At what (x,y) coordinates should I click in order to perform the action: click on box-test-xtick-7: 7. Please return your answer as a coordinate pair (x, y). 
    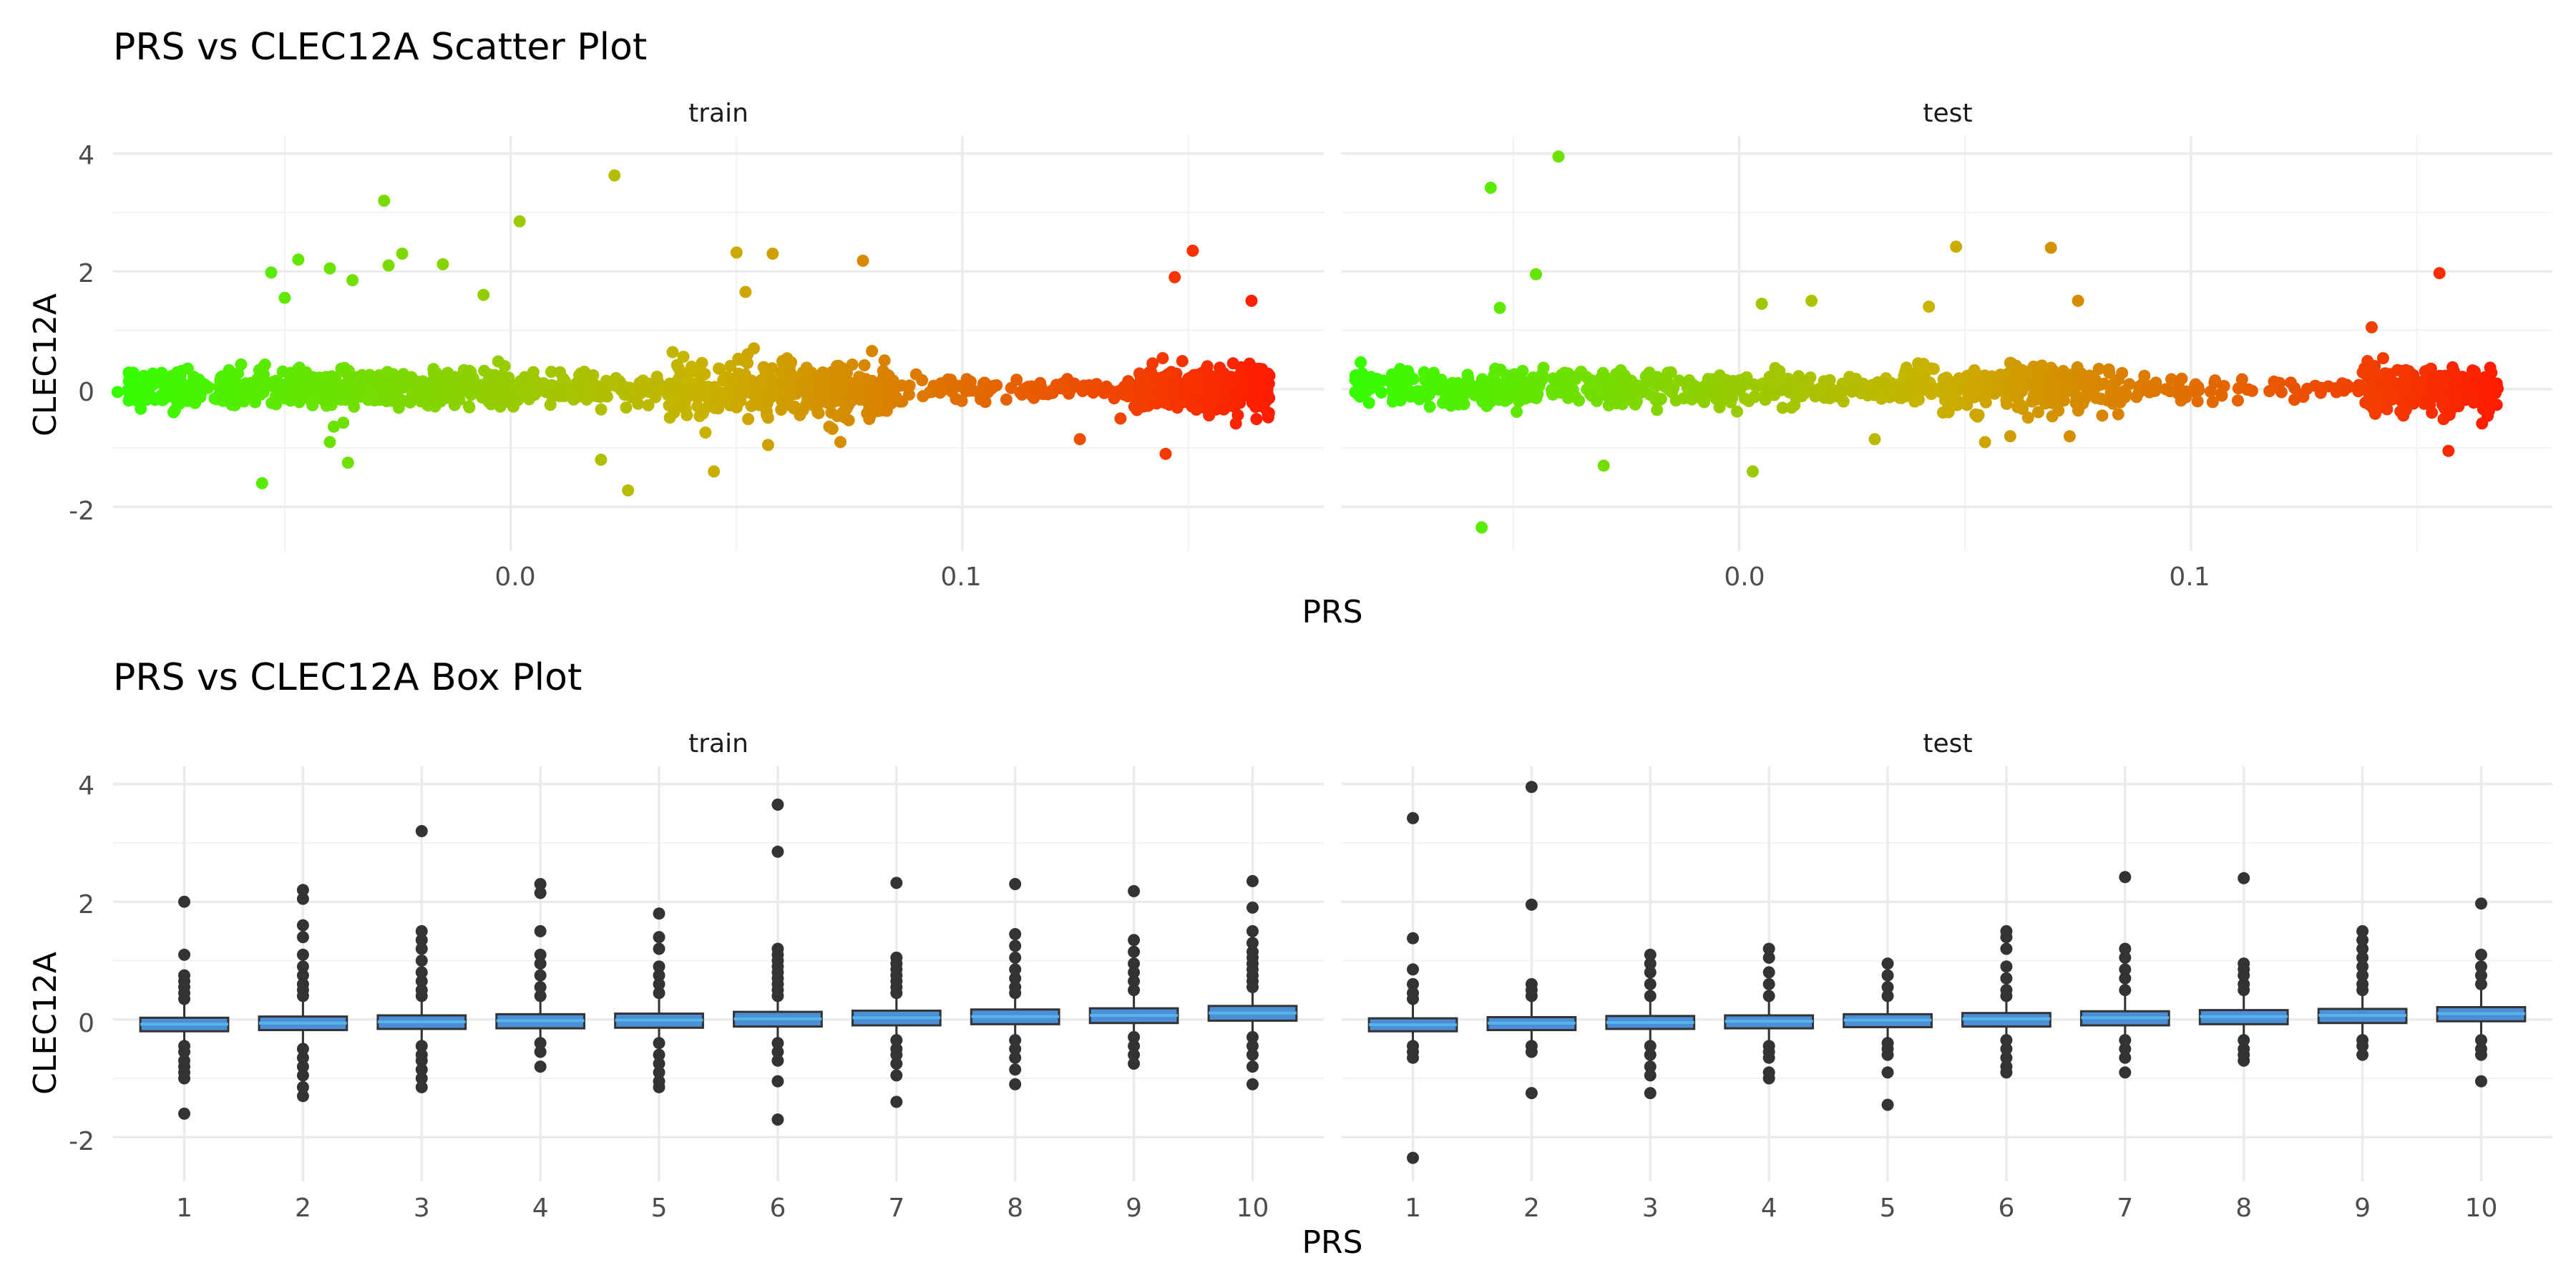
    Looking at the image, I should click on (2125, 1208).